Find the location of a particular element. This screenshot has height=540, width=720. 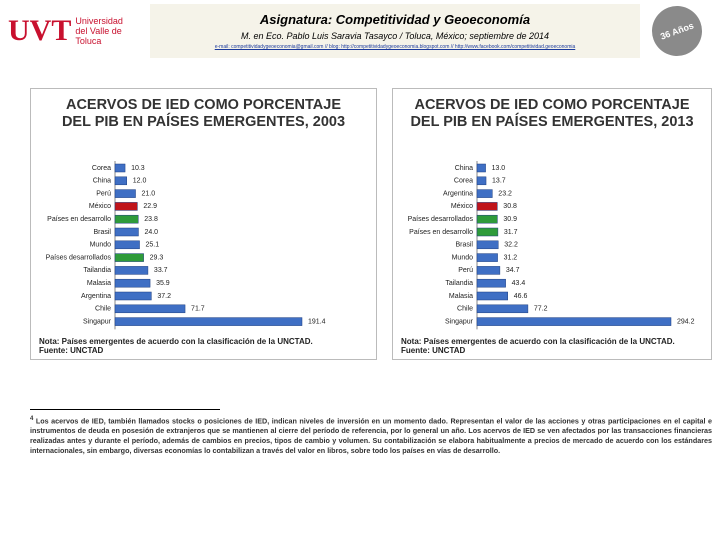

value-label: 24.0 is located at coordinates (151, 232).